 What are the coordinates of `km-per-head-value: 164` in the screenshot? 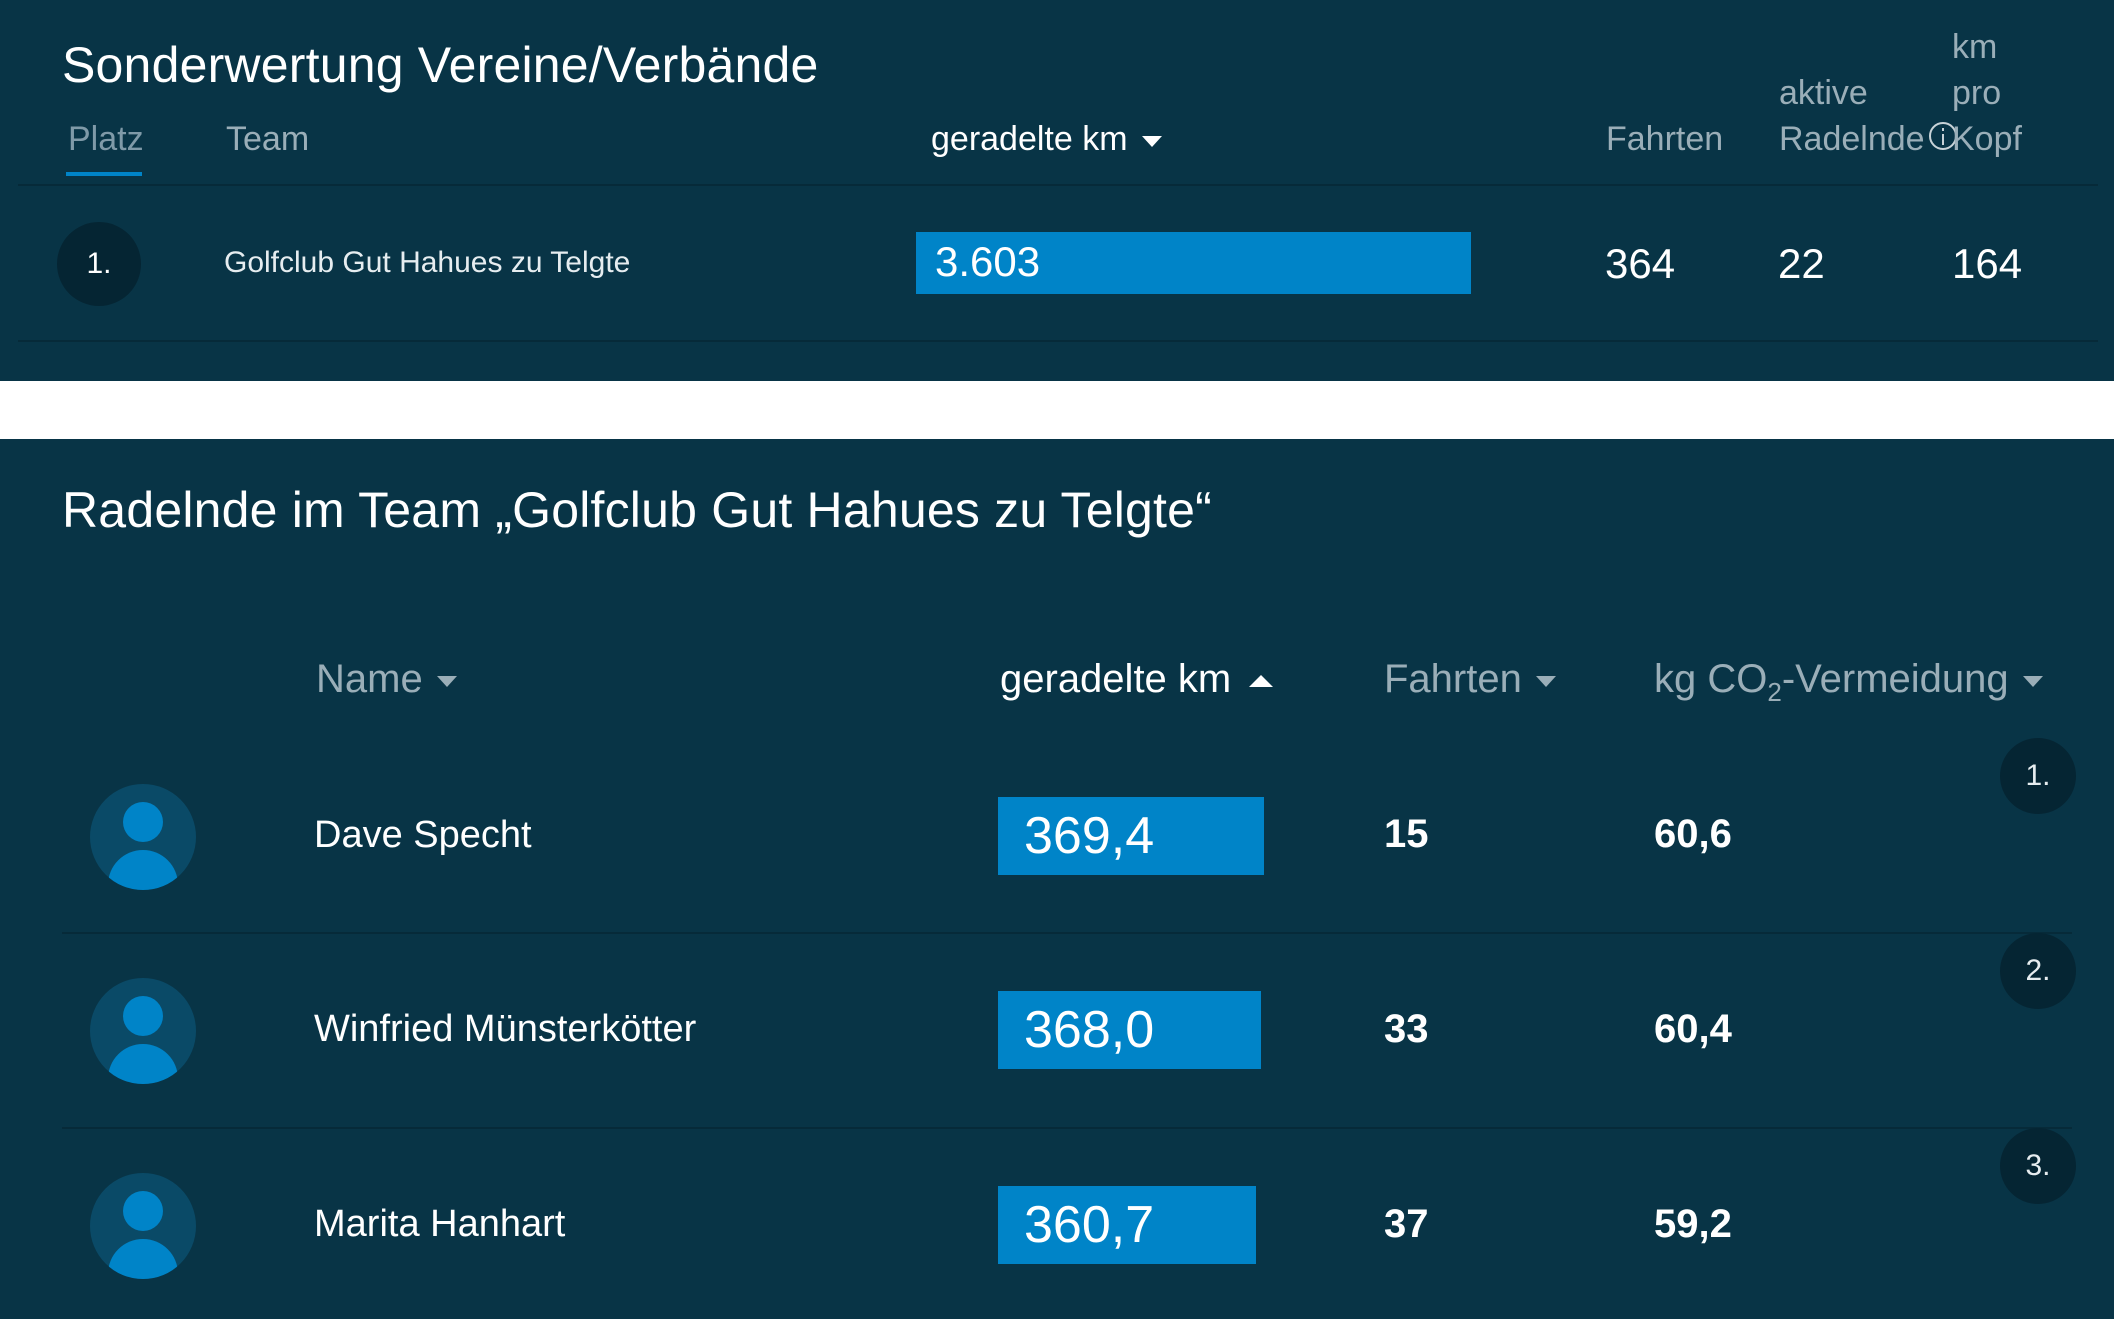 It's located at (1987, 263).